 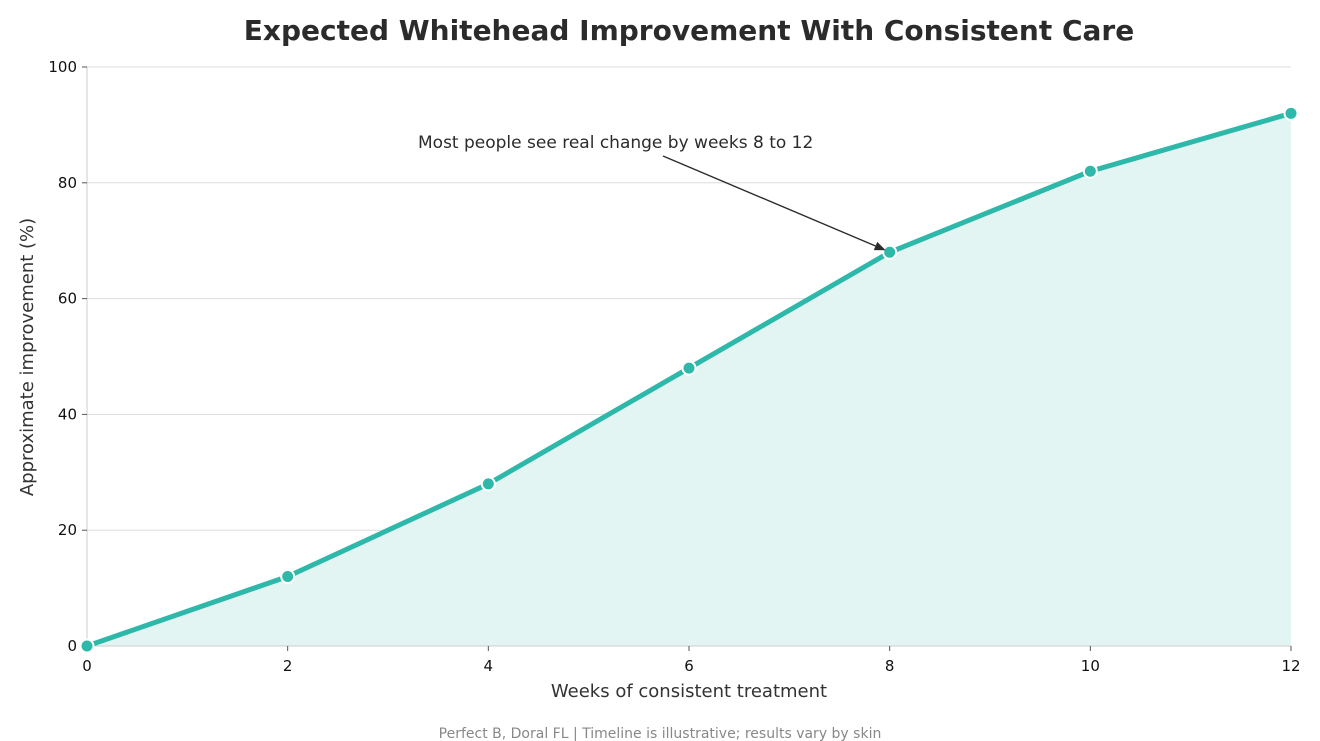 I want to click on annotation-arrow, so click(x=769, y=201).